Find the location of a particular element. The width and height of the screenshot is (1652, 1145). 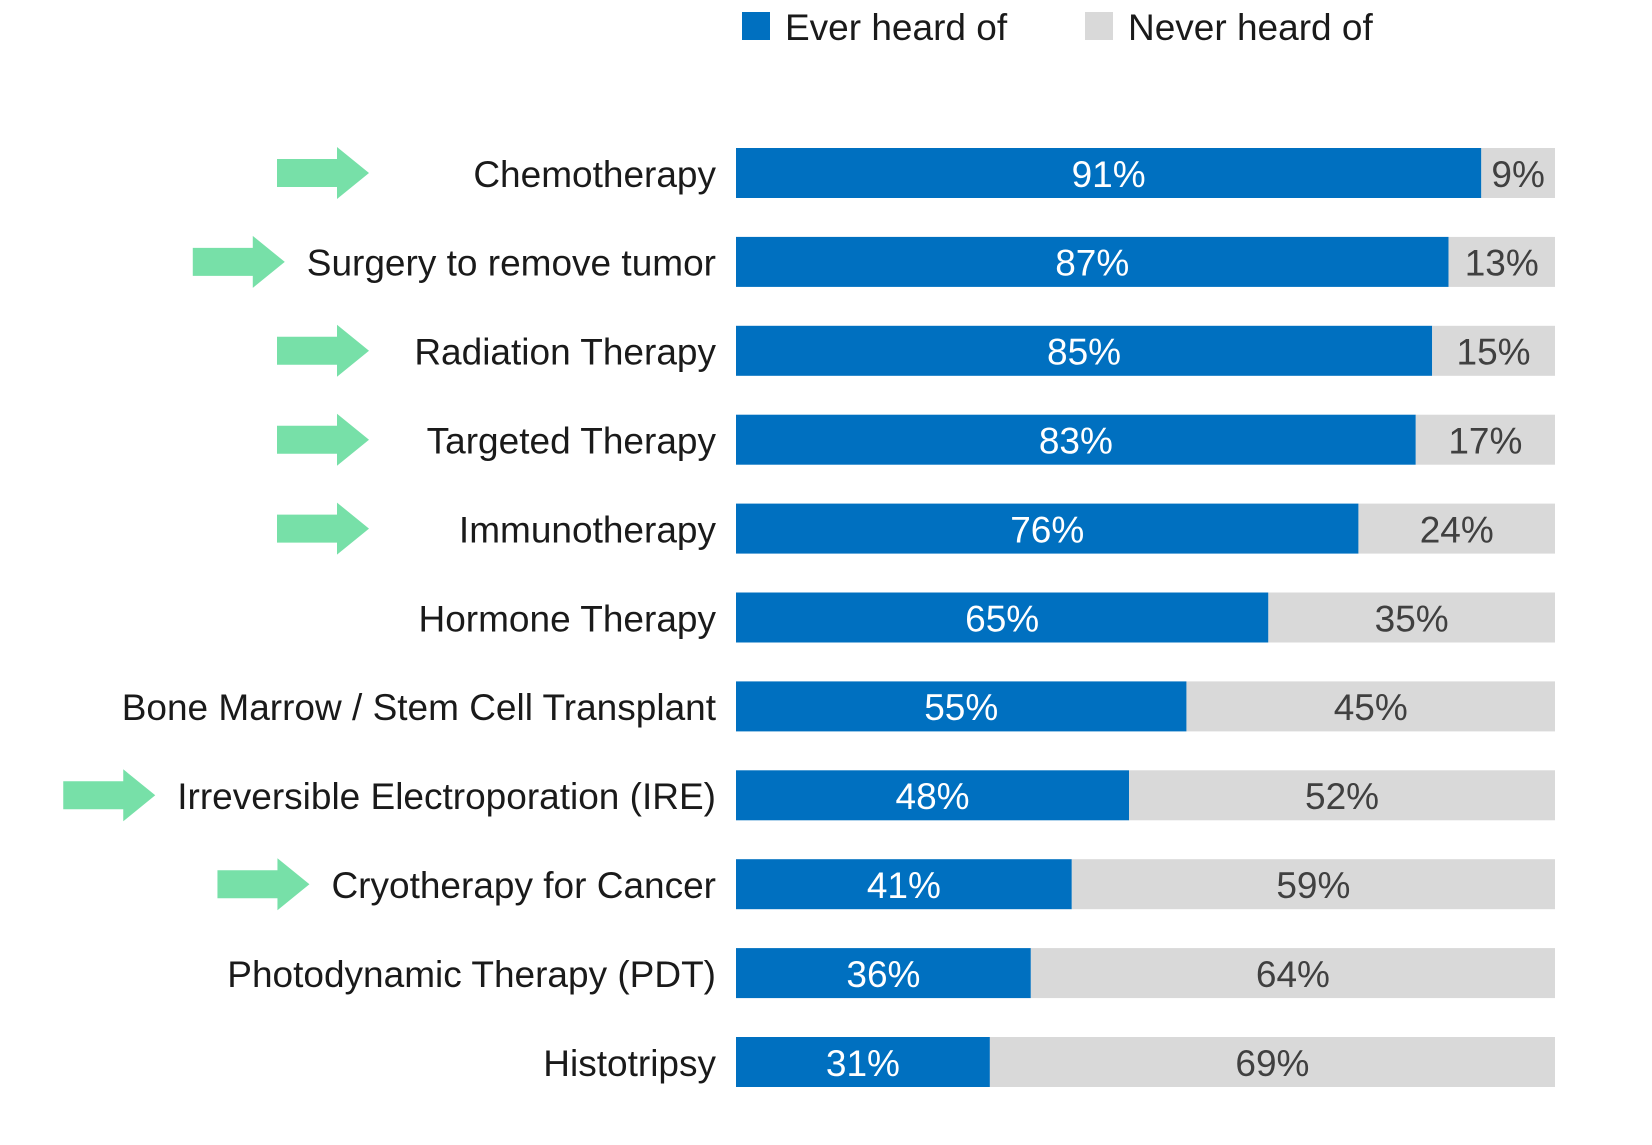

value-label: 91% is located at coordinates (1109, 174).